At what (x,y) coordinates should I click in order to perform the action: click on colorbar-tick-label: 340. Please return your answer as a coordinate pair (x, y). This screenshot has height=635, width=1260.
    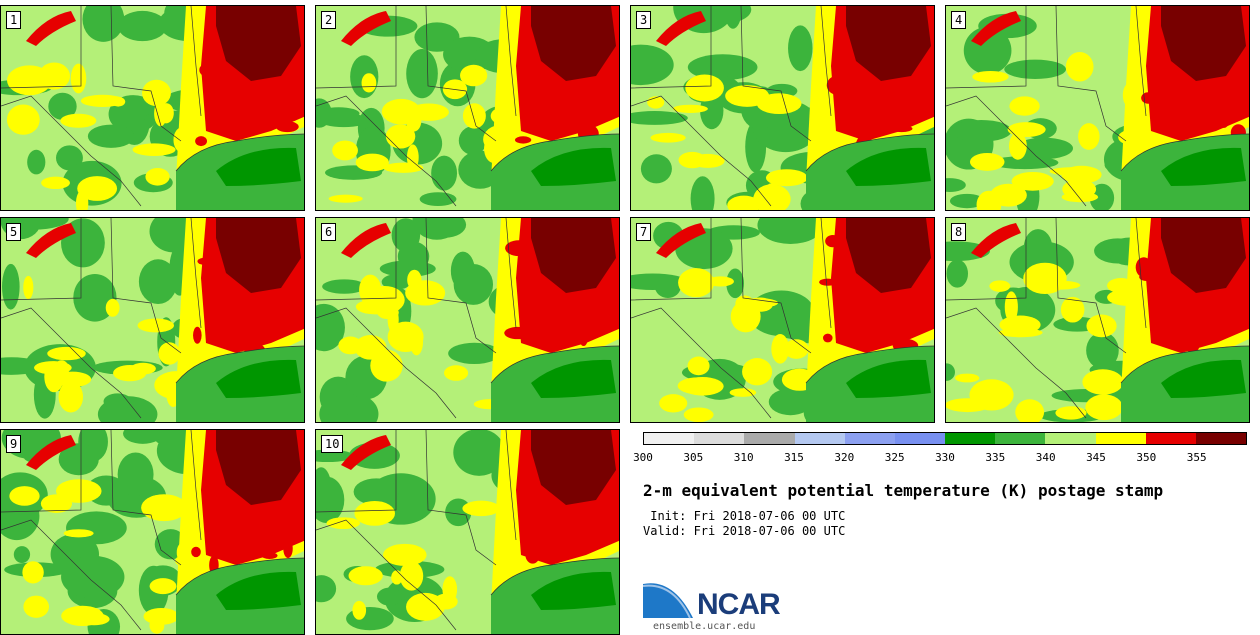
    Looking at the image, I should click on (1045, 457).